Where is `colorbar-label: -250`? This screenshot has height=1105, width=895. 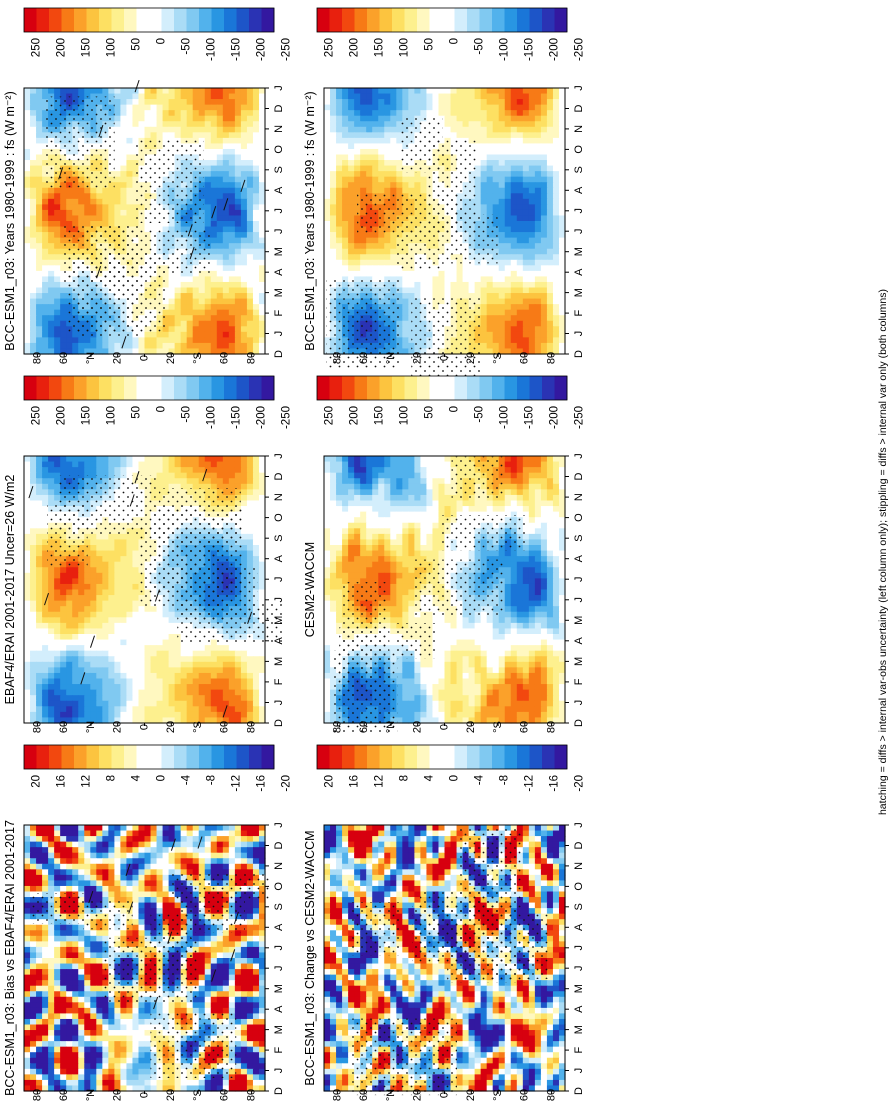 colorbar-label: -250 is located at coordinates (287, 49).